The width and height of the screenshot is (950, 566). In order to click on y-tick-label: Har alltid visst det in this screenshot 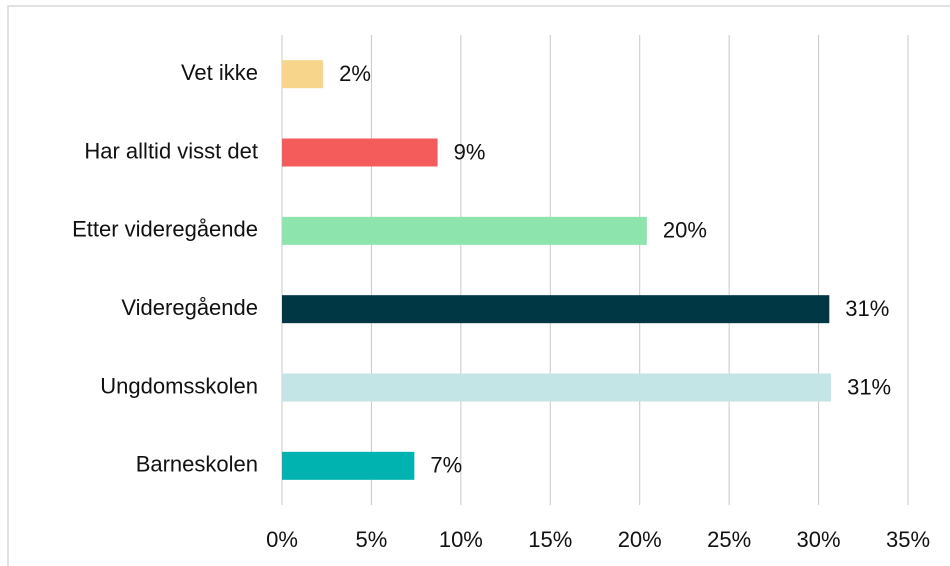, I will do `click(171, 150)`.